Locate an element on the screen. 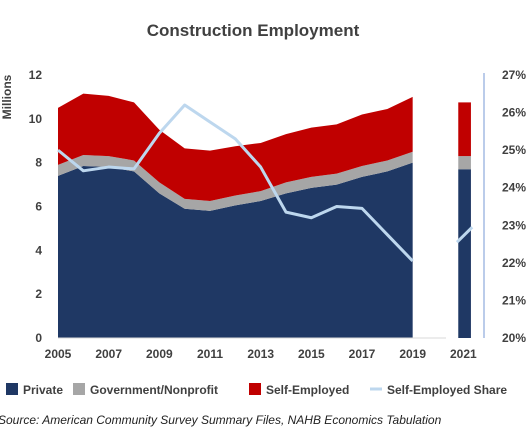 The height and width of the screenshot is (442, 530). area-government-nonprofit is located at coordinates (235, 181).